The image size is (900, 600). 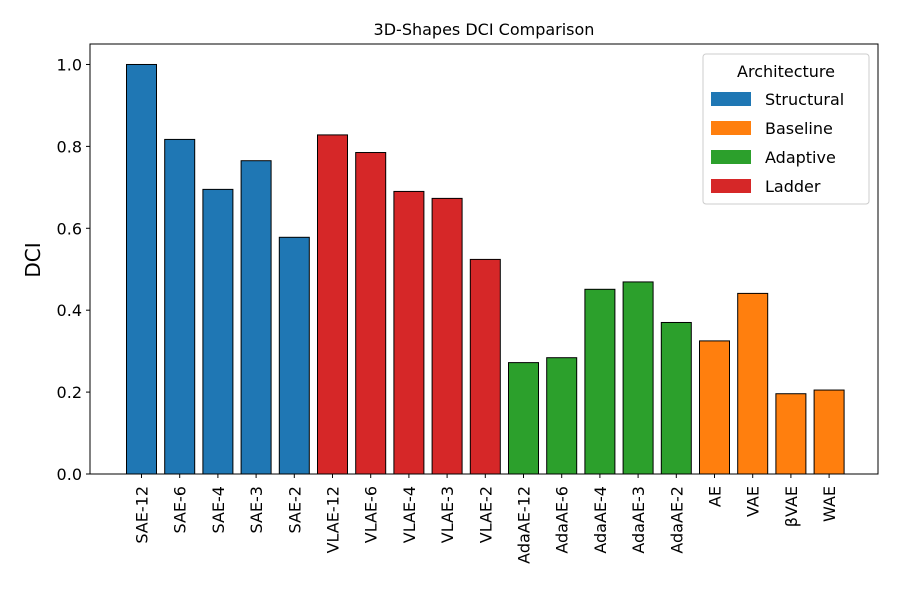 I want to click on legend-label-ladder: Ladder, so click(x=793, y=186).